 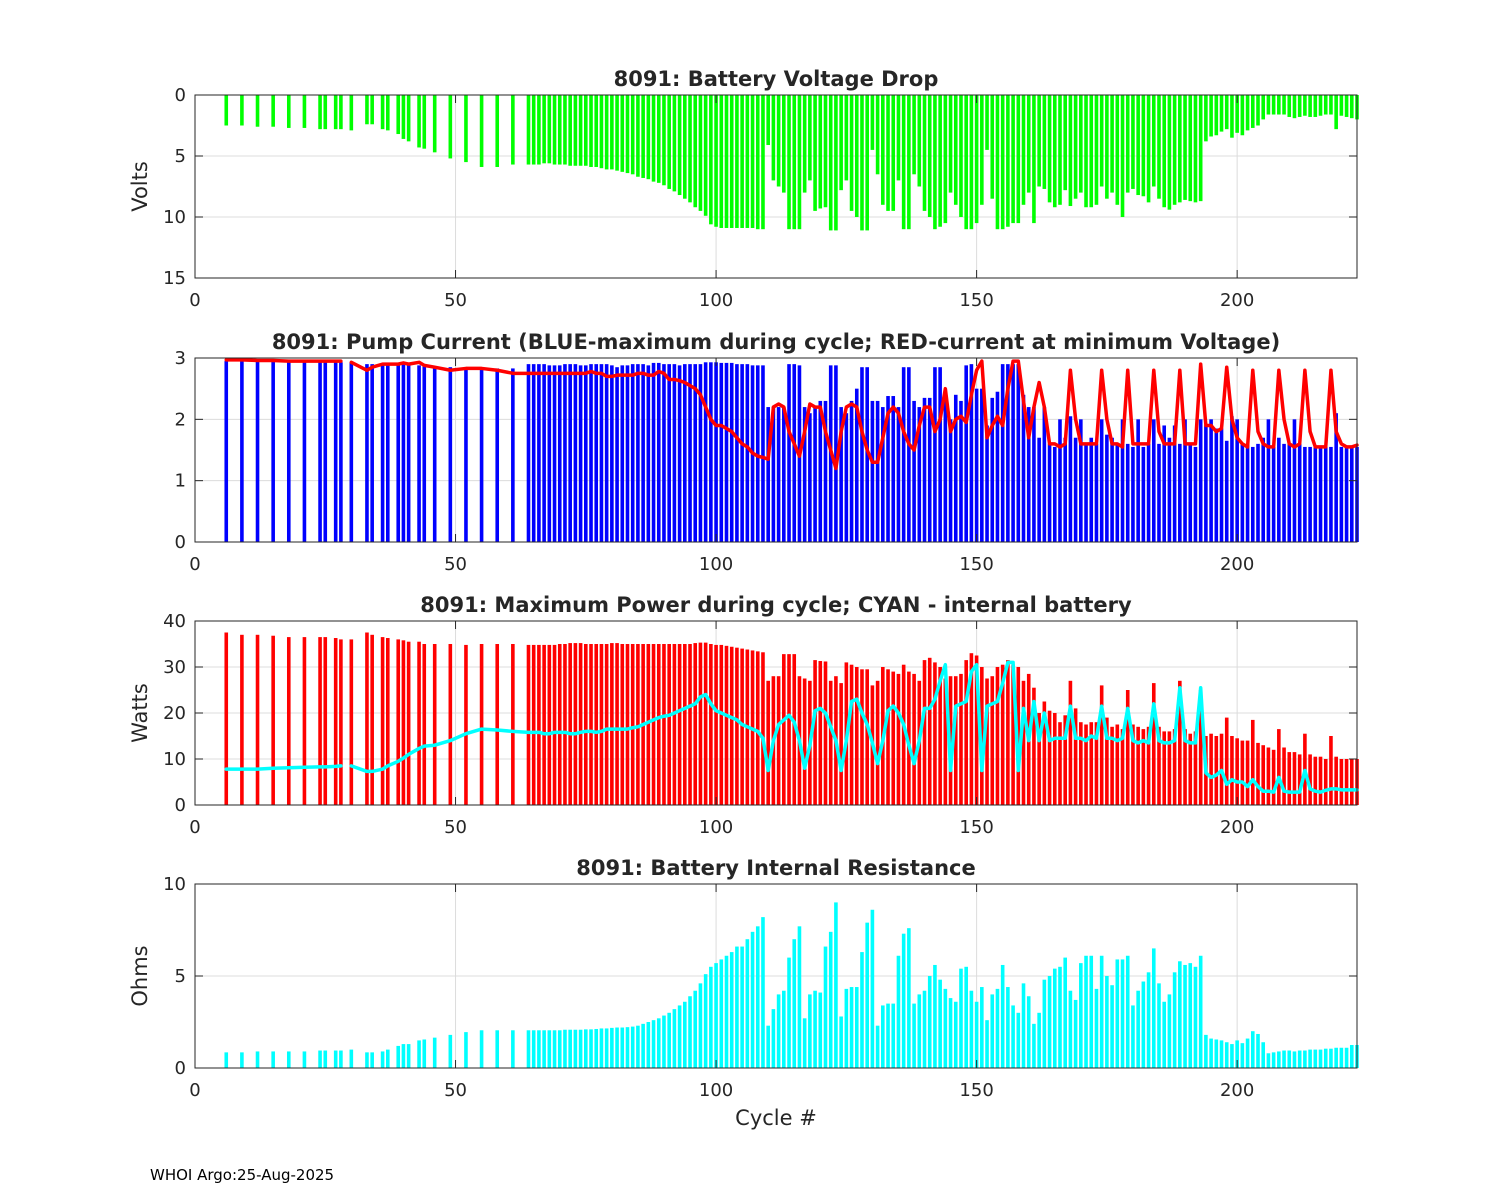 I want to click on series-line, so click(x=854, y=415).